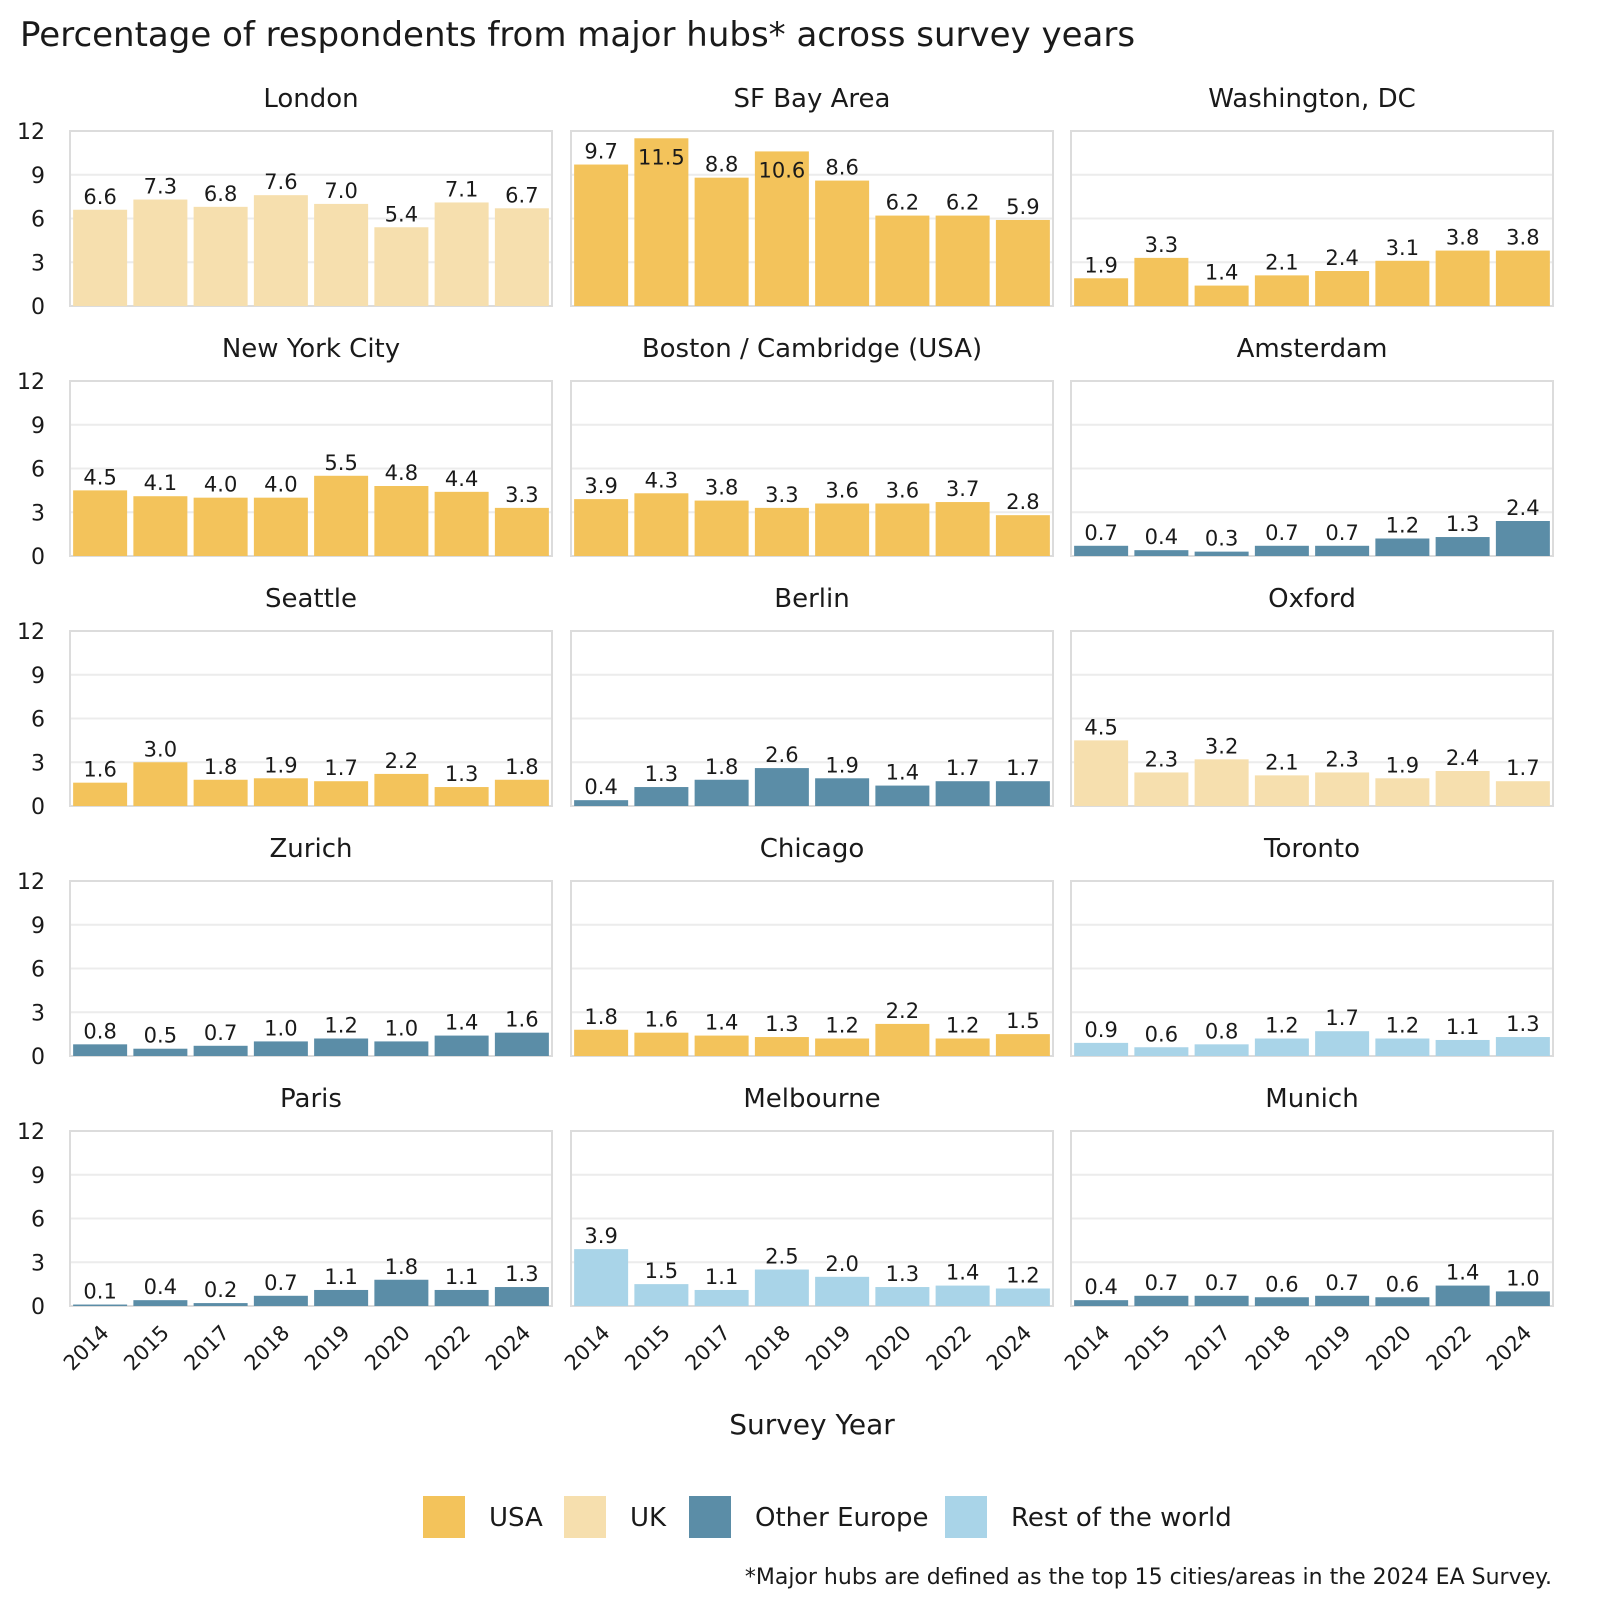 This screenshot has height=1600, width=1600. Describe the element at coordinates (1221, 295) in the screenshot. I see `bar-washington-dc-2017` at that location.